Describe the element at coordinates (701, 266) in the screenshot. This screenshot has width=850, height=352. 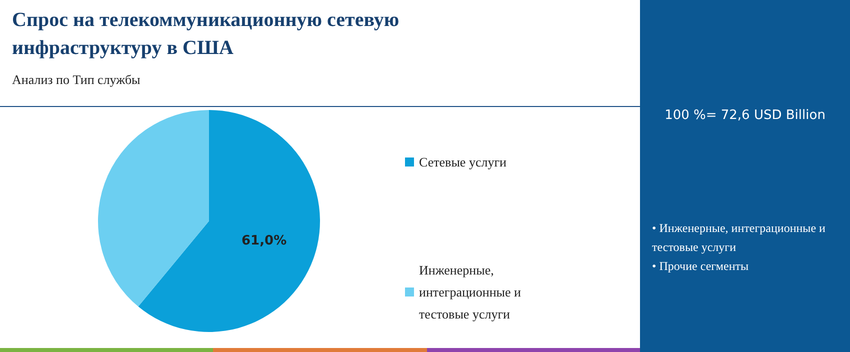
I see `text: • Прочие сегменты` at that location.